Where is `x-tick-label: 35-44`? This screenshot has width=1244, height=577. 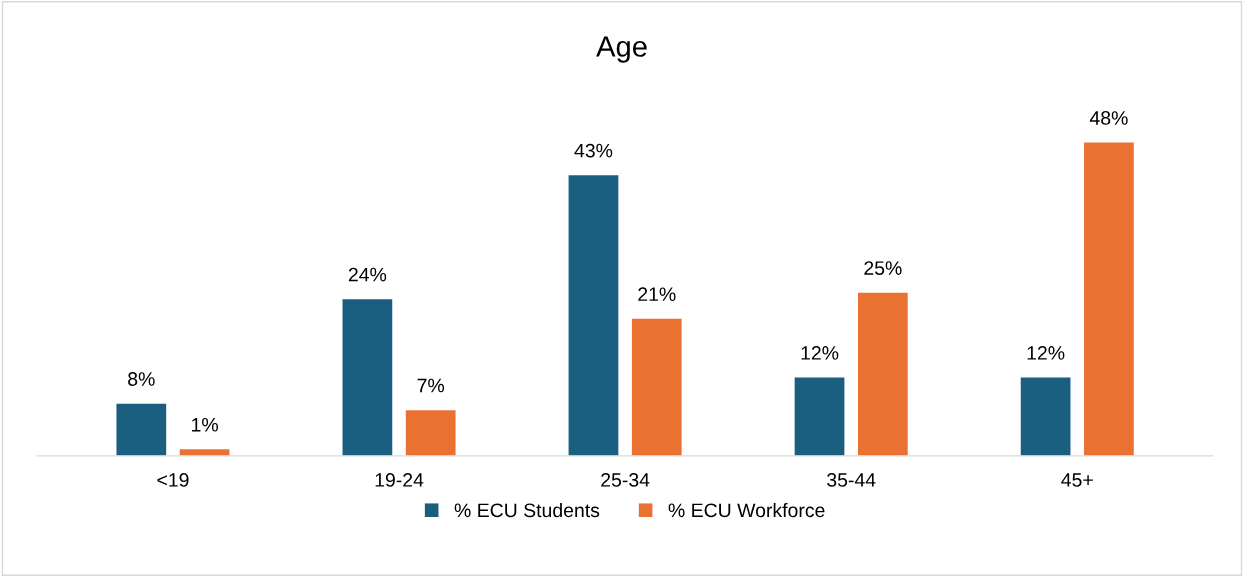
x-tick-label: 35-44 is located at coordinates (851, 480).